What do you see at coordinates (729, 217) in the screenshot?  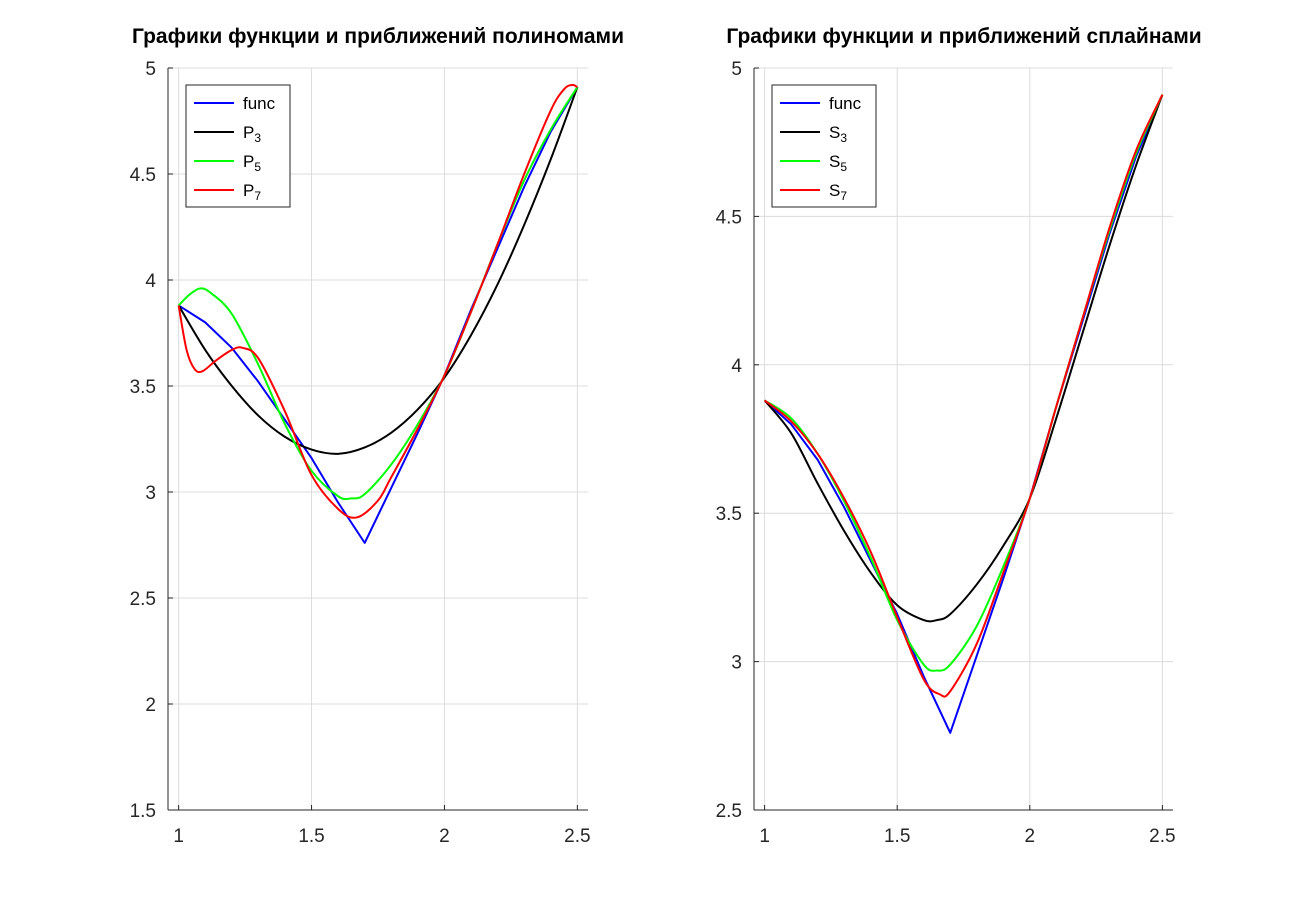 I see `spline-y-tick-label-4: 4.5` at bounding box center [729, 217].